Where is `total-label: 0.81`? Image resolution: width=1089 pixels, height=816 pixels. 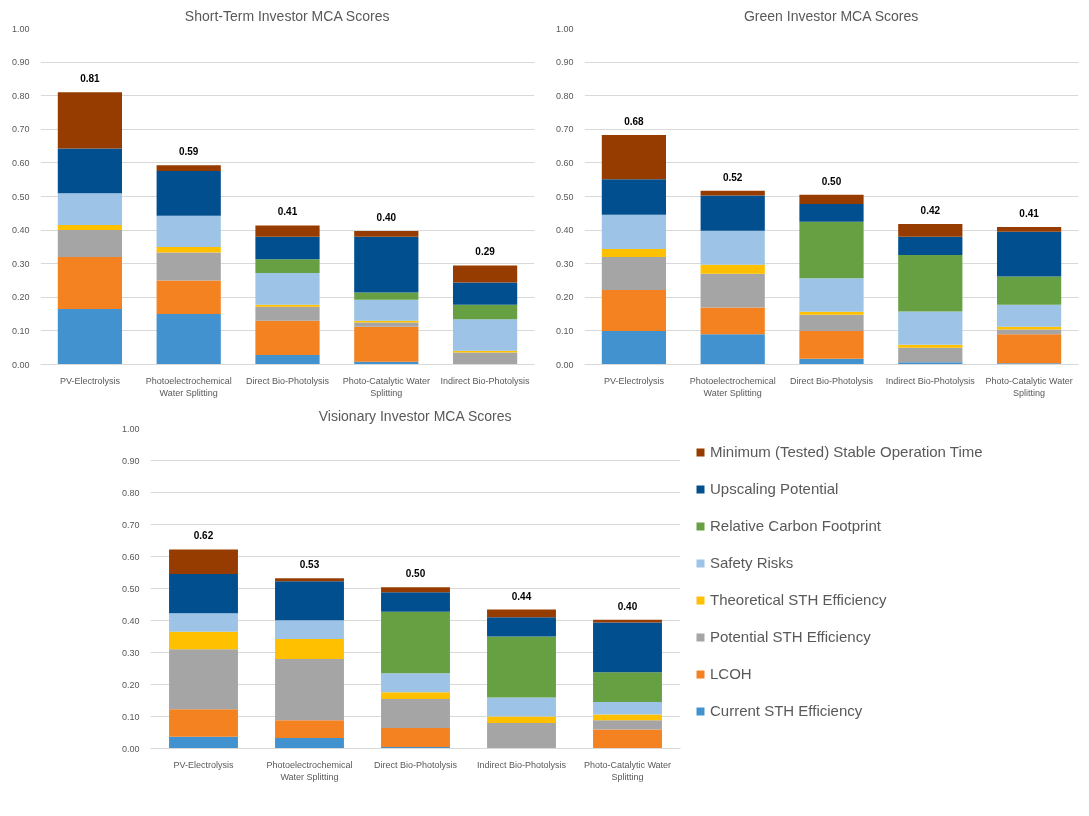
total-label: 0.81 is located at coordinates (90, 79).